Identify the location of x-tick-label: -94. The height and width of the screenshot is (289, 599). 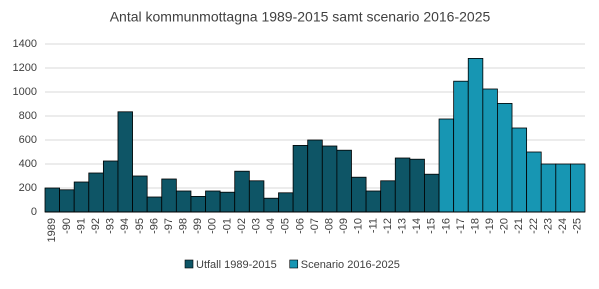
(125, 226).